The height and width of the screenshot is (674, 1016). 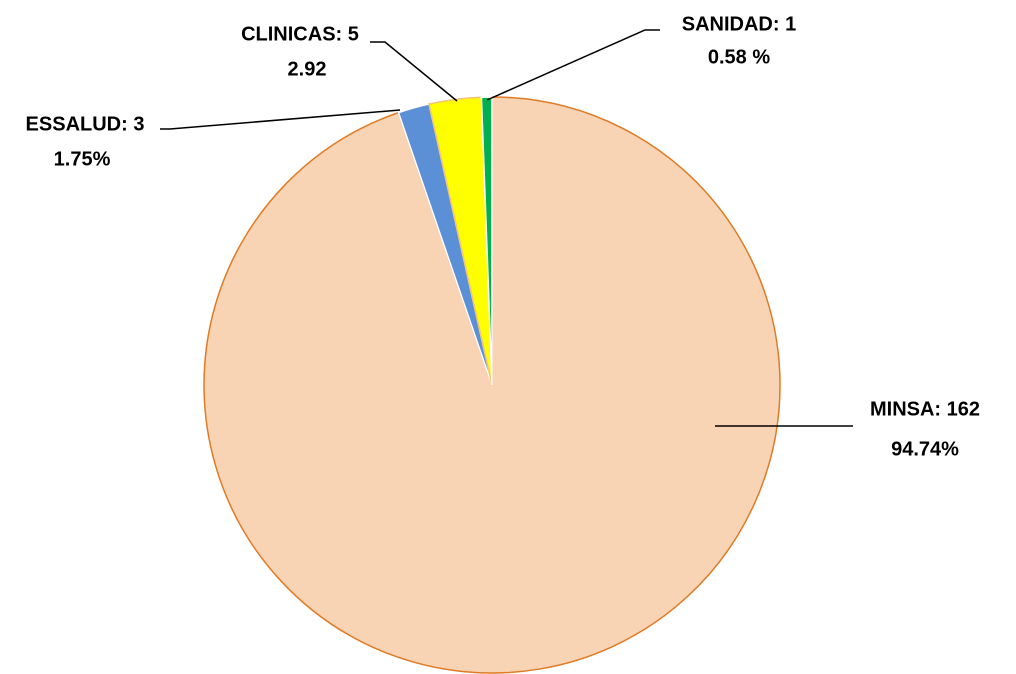 I want to click on slice-percent: 94.74%, so click(x=925, y=449).